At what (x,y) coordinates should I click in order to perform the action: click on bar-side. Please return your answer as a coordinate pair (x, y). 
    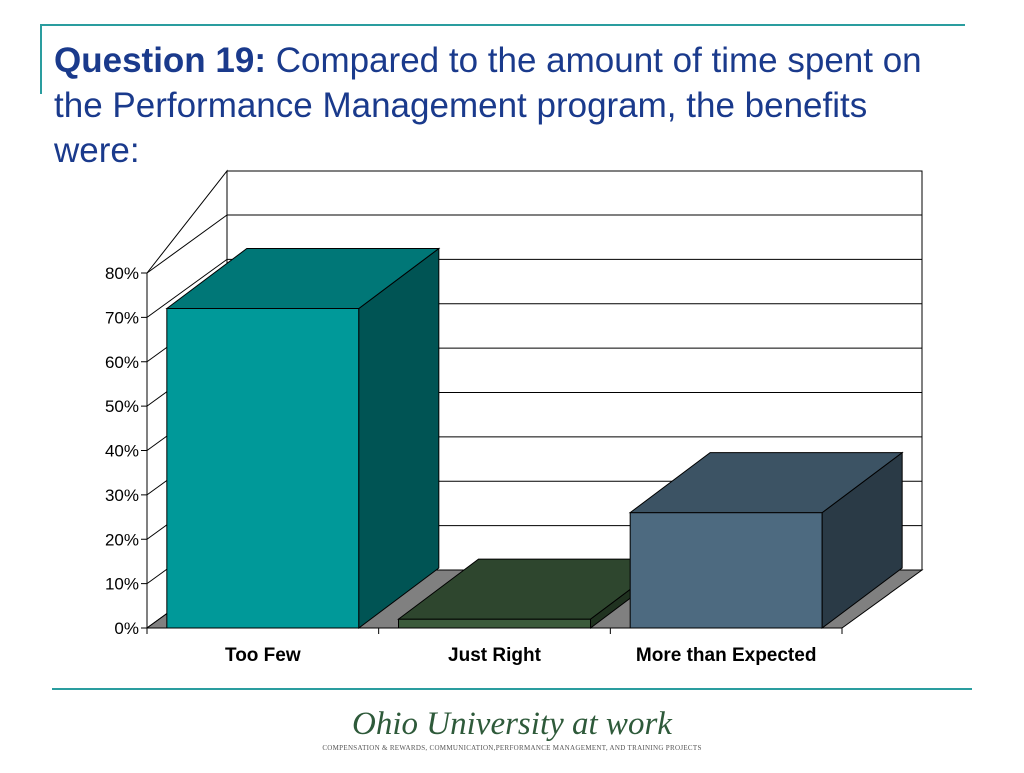
    Looking at the image, I should click on (399, 438).